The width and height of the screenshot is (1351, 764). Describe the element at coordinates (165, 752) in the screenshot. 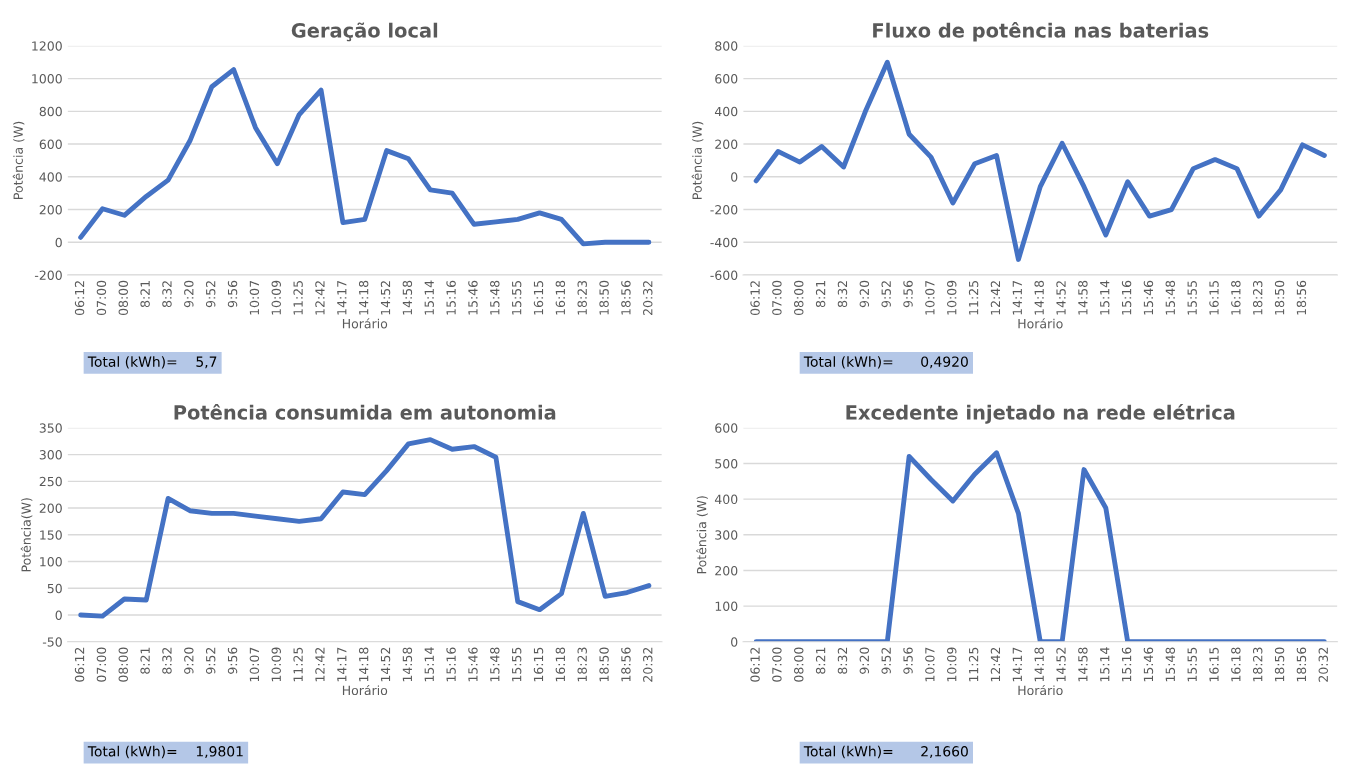

I see `text: Total (kWh)= 1,9801` at that location.